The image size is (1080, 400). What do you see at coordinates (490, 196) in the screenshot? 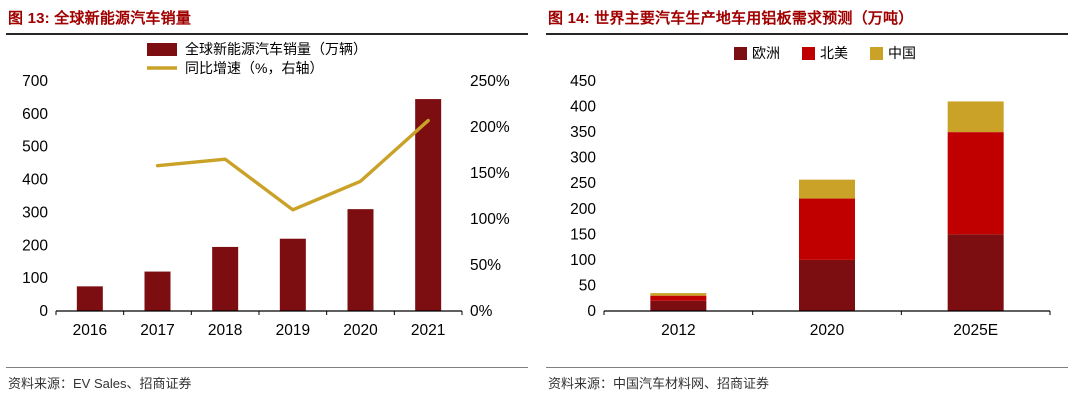
I see `right-axis-labels: 0% 50% 100% 150% 200% 250%` at bounding box center [490, 196].